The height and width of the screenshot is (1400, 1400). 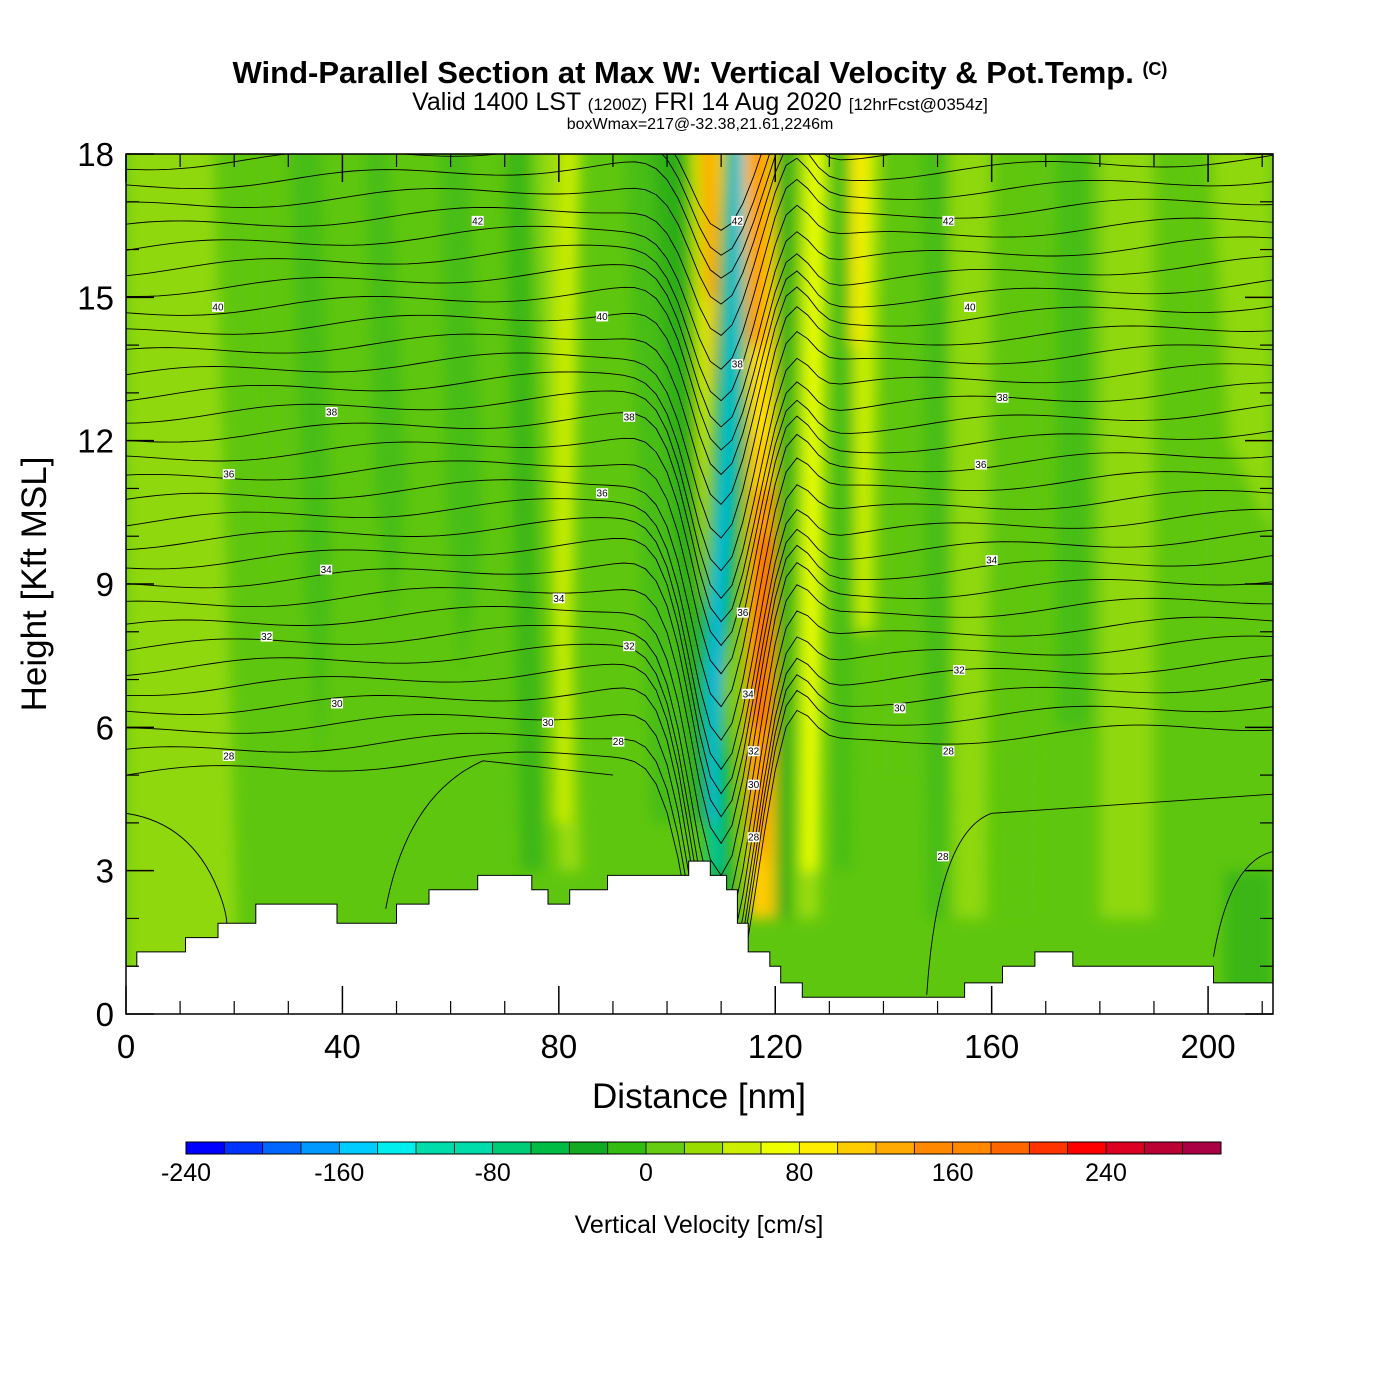 What do you see at coordinates (949, 221) in the screenshot?
I see `contour-label: 42` at bounding box center [949, 221].